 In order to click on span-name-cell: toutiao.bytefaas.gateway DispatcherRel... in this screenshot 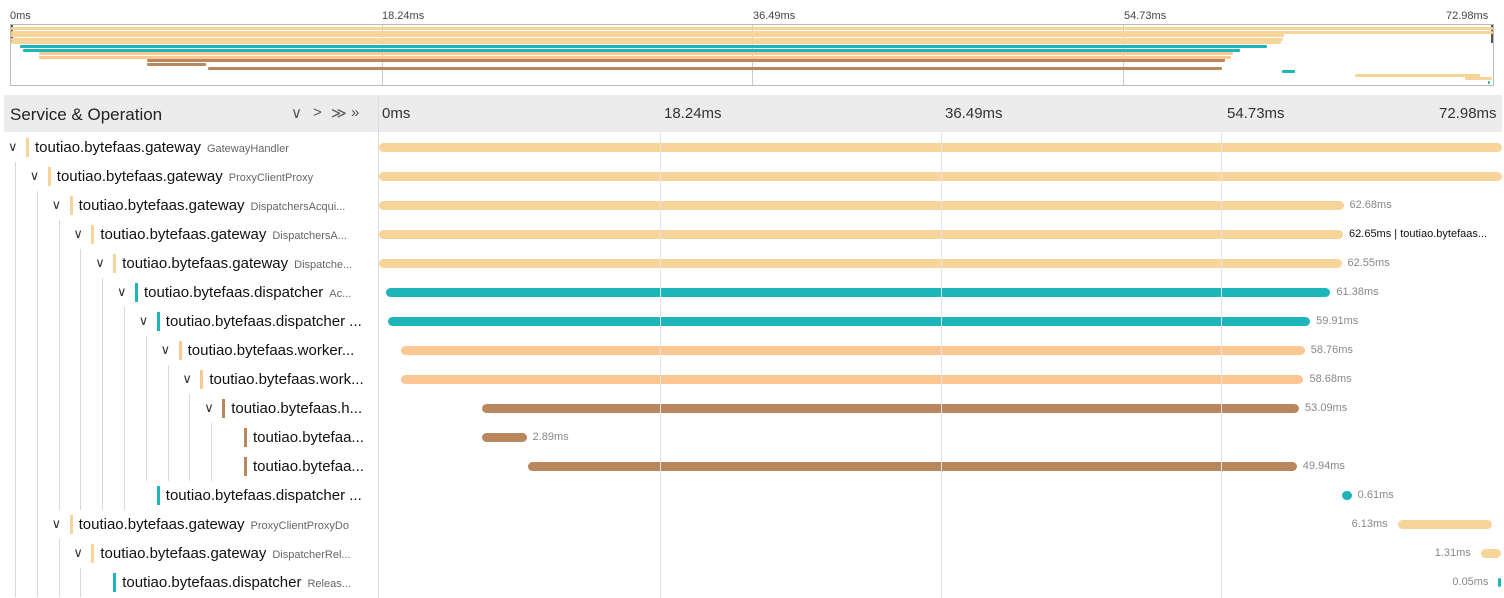, I will do `click(238, 553)`.